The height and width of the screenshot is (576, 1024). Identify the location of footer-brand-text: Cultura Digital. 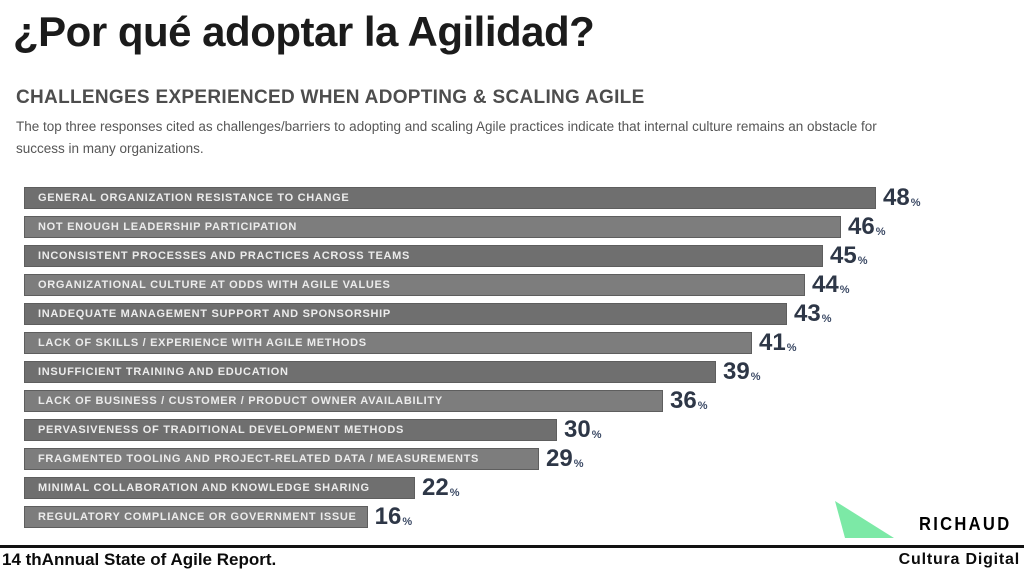
(959, 559).